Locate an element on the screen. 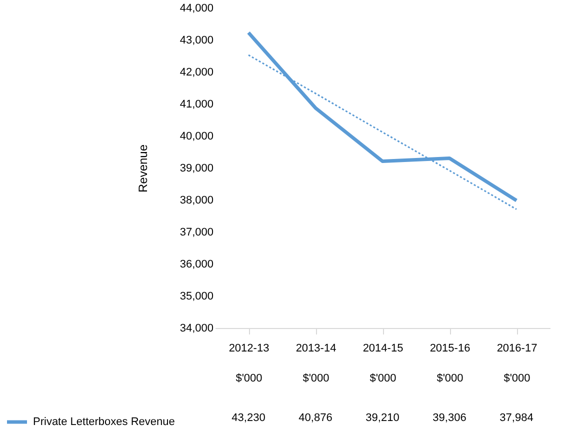 Image resolution: width=561 pixels, height=445 pixels. y-tick-label: 40,000 is located at coordinates (197, 136).